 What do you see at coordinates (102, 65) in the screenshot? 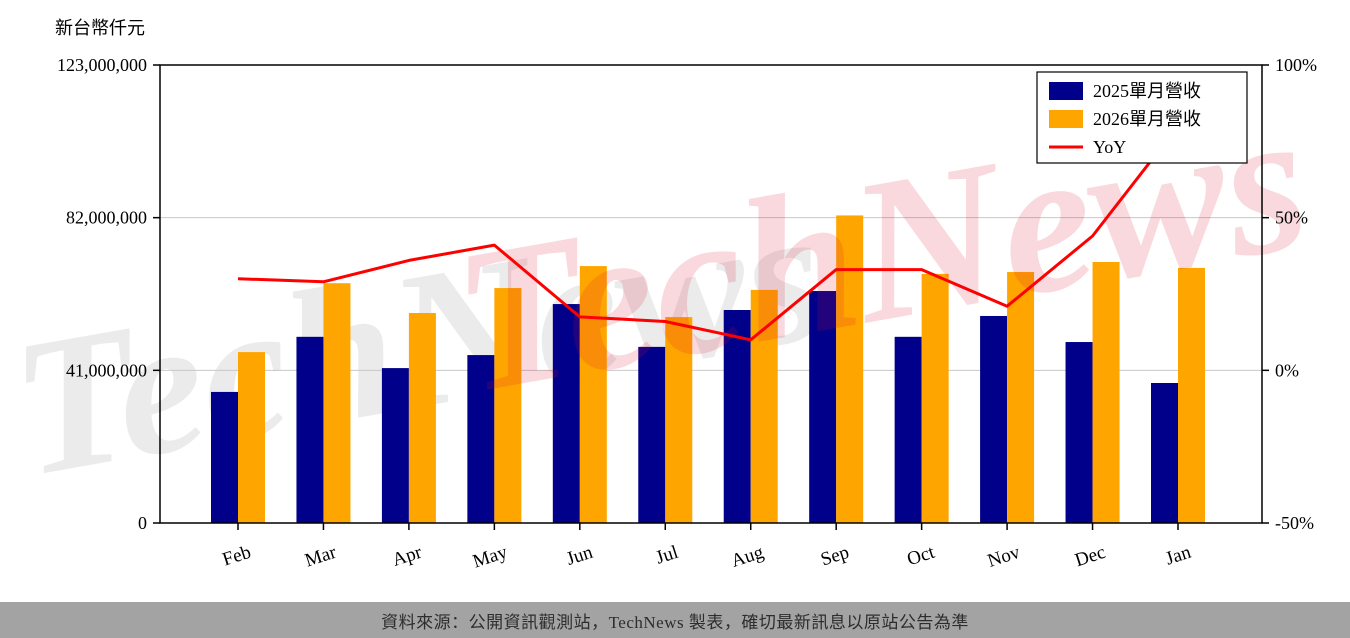
I see `left-axis-tick-label: 123,000,000` at bounding box center [102, 65].